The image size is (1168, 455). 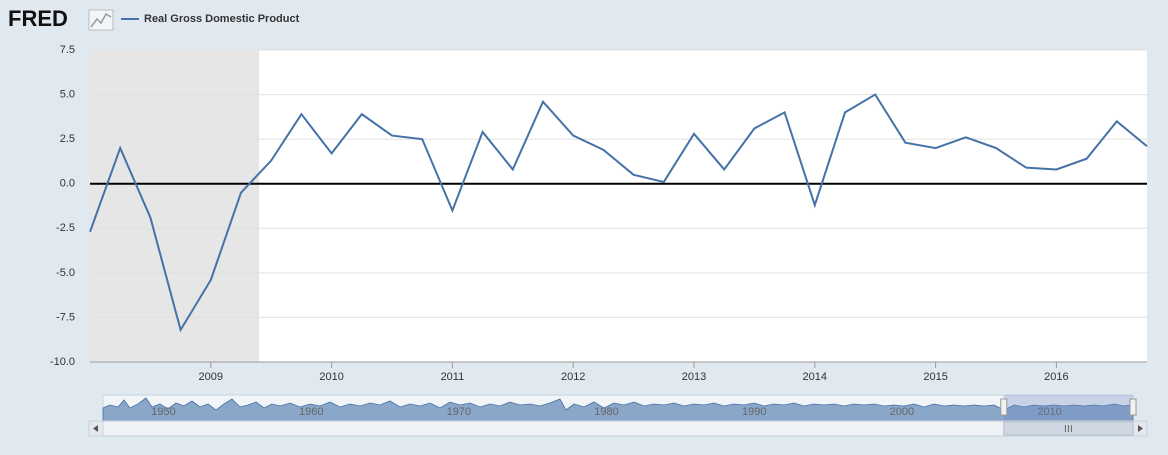 I want to click on scrollbar-grip, so click(x=1068, y=428).